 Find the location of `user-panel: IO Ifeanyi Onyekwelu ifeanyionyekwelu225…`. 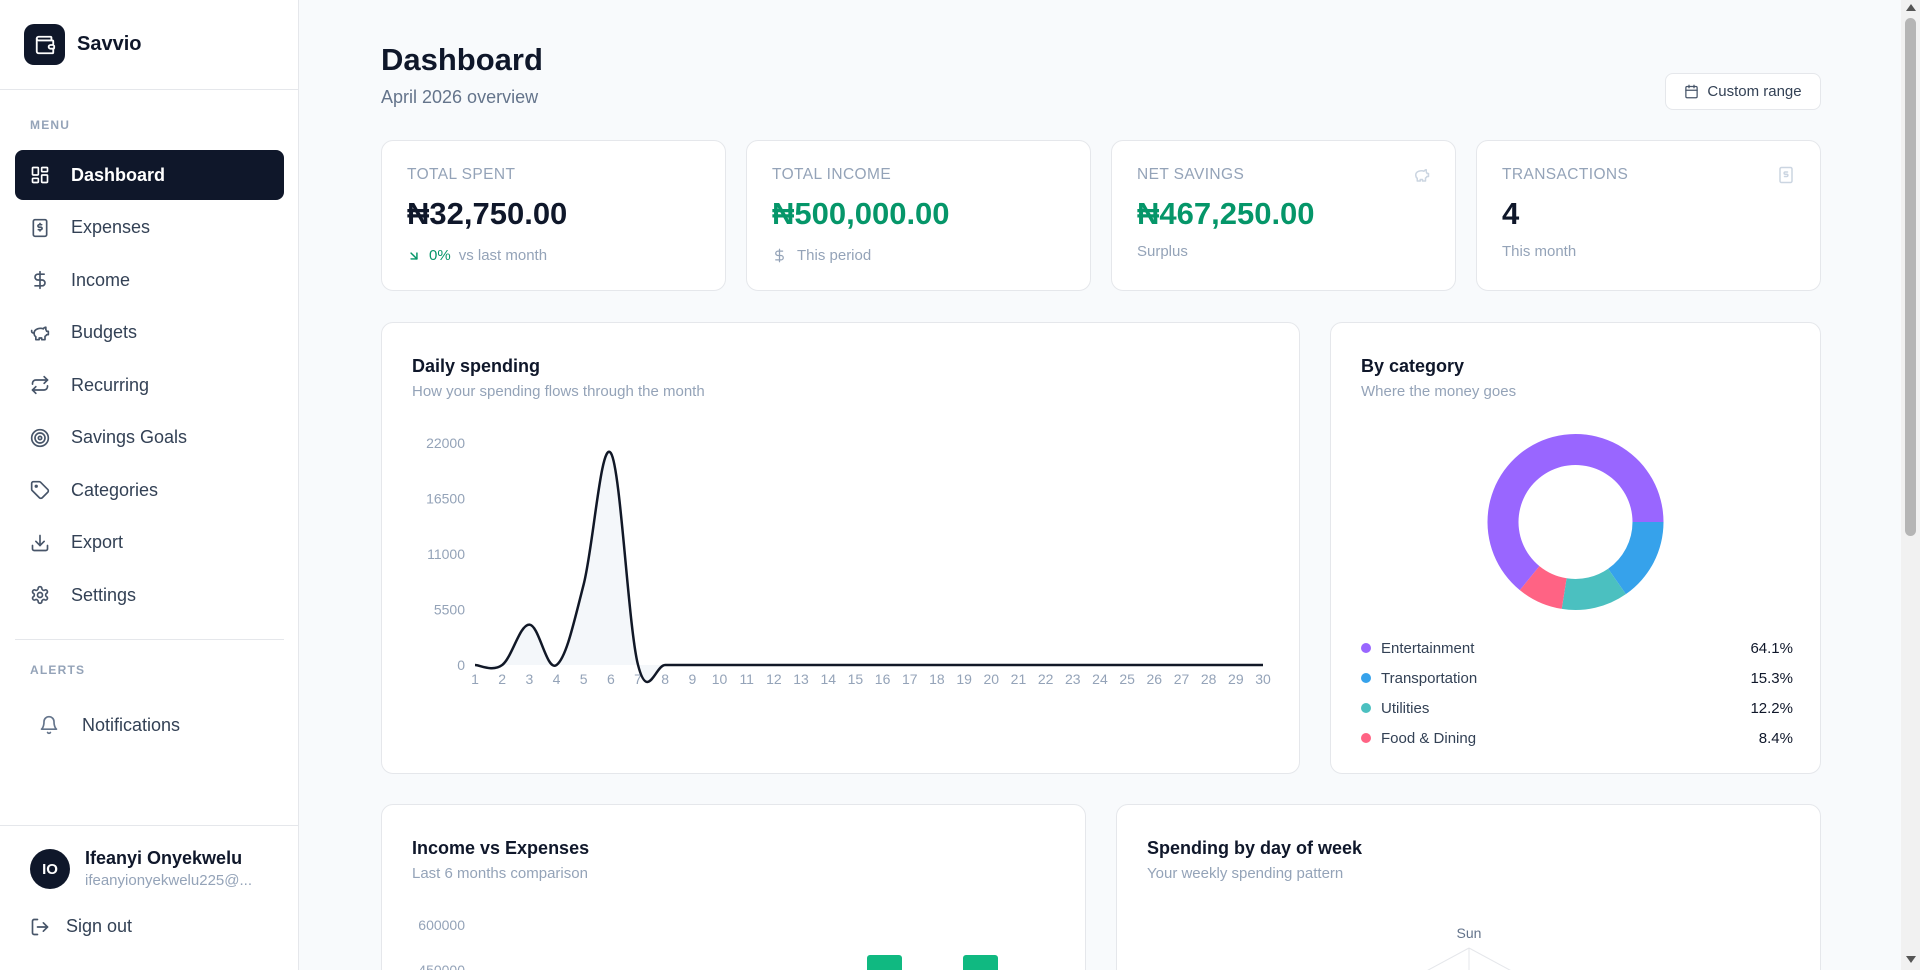

user-panel: IO Ifeanyi Onyekwelu ifeanyionyekwelu225… is located at coordinates (149, 897).